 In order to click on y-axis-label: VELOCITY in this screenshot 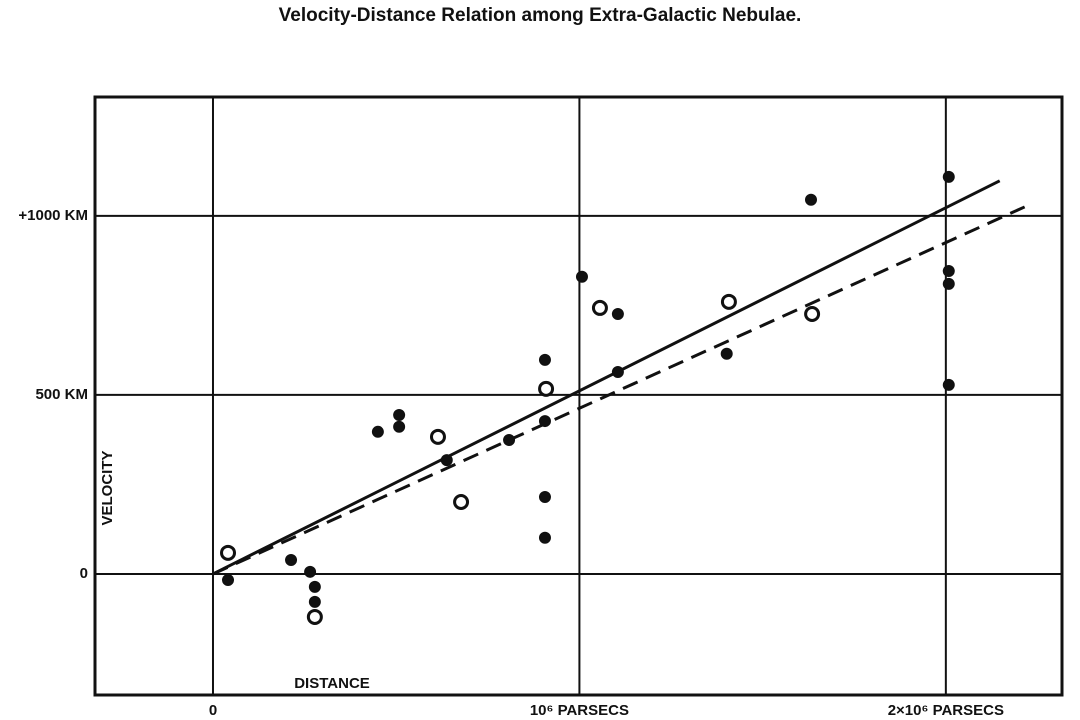, I will do `click(107, 487)`.